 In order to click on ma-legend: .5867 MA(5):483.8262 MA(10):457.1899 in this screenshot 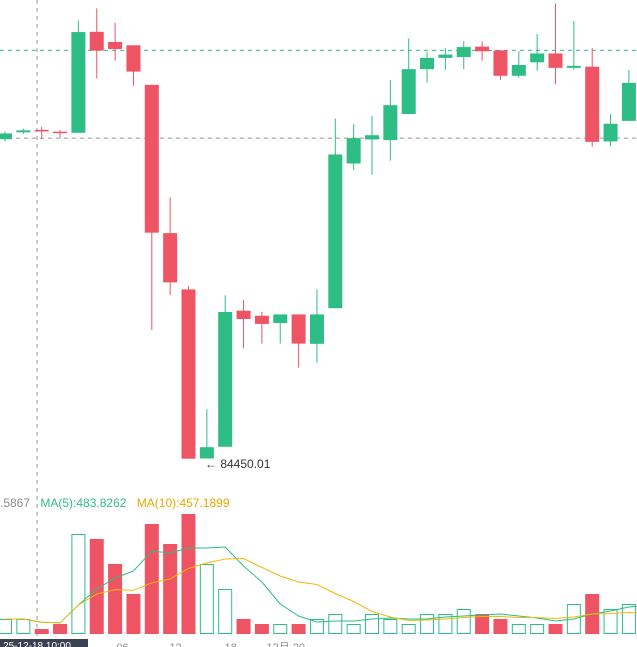, I will do `click(118, 503)`.